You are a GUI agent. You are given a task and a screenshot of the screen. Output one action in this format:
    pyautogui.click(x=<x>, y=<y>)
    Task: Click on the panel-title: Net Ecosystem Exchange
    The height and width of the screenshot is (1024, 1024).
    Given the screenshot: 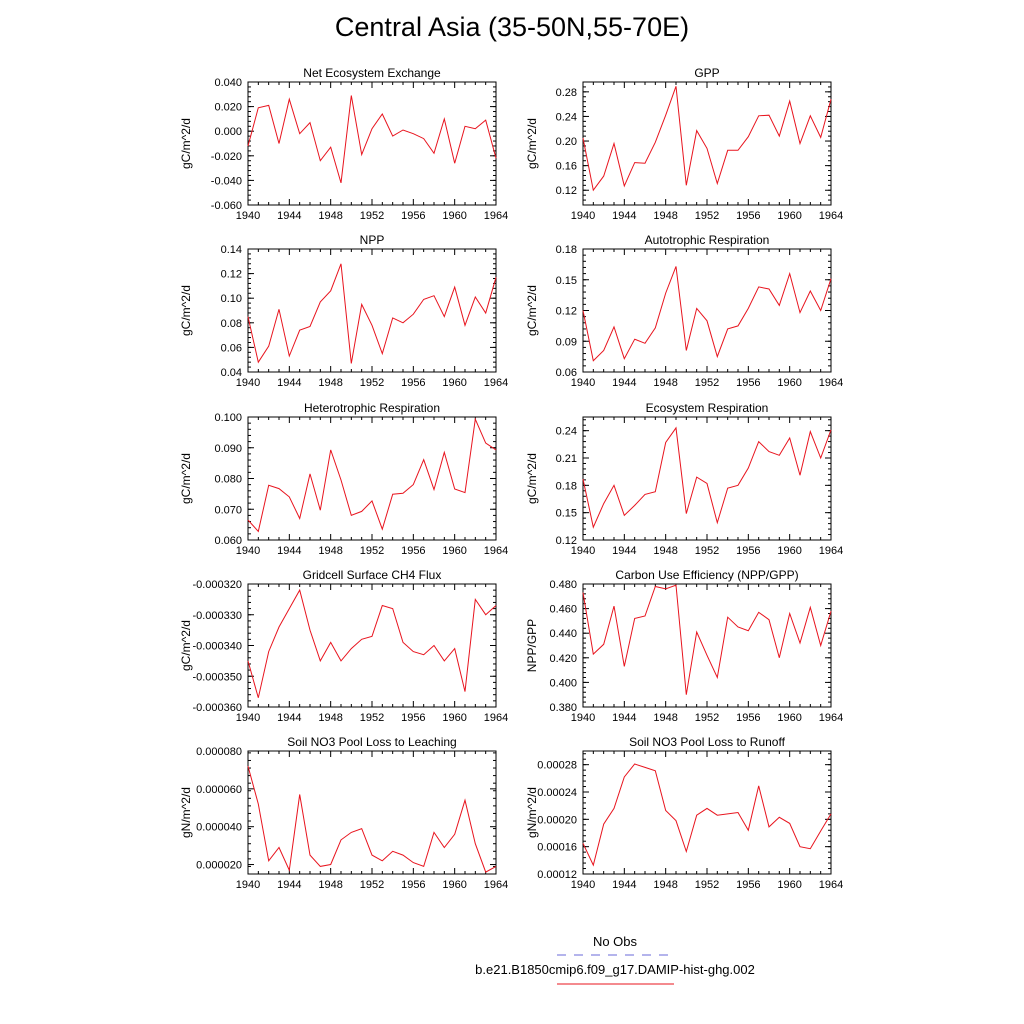 What is the action you would take?
    pyautogui.click(x=372, y=73)
    